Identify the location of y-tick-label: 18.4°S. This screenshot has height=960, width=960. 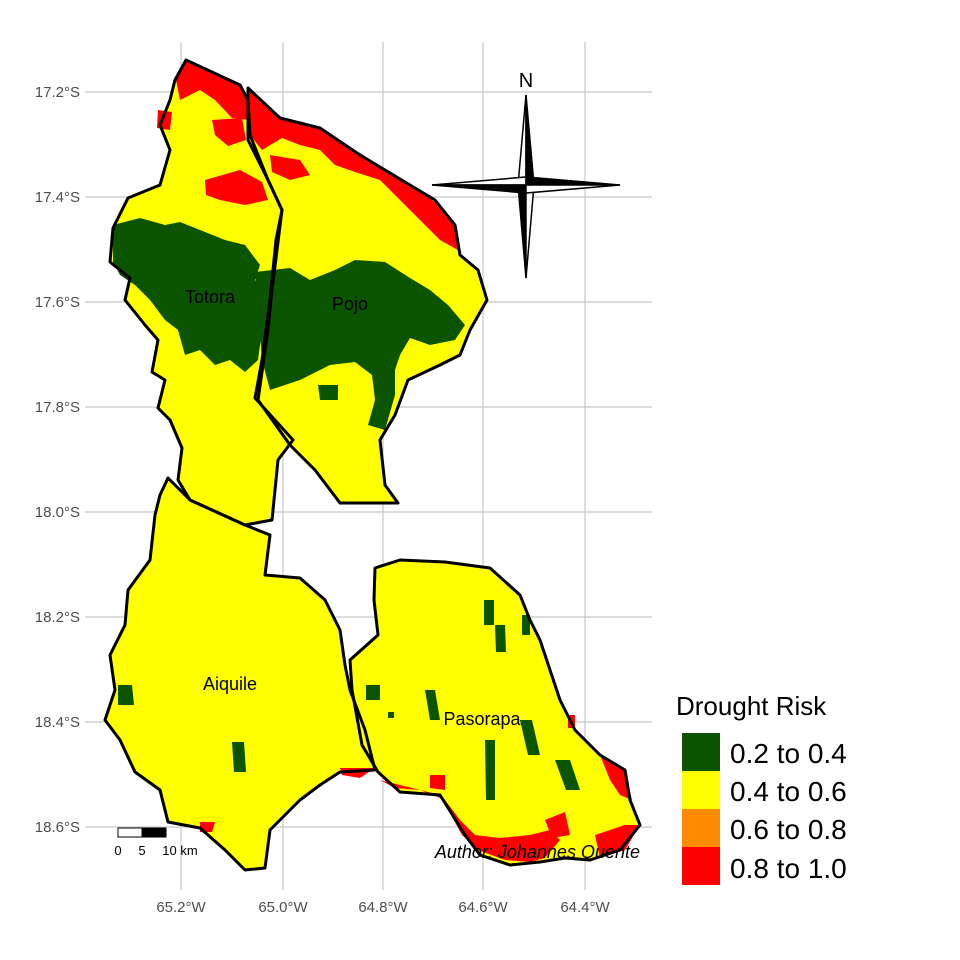
(57, 722).